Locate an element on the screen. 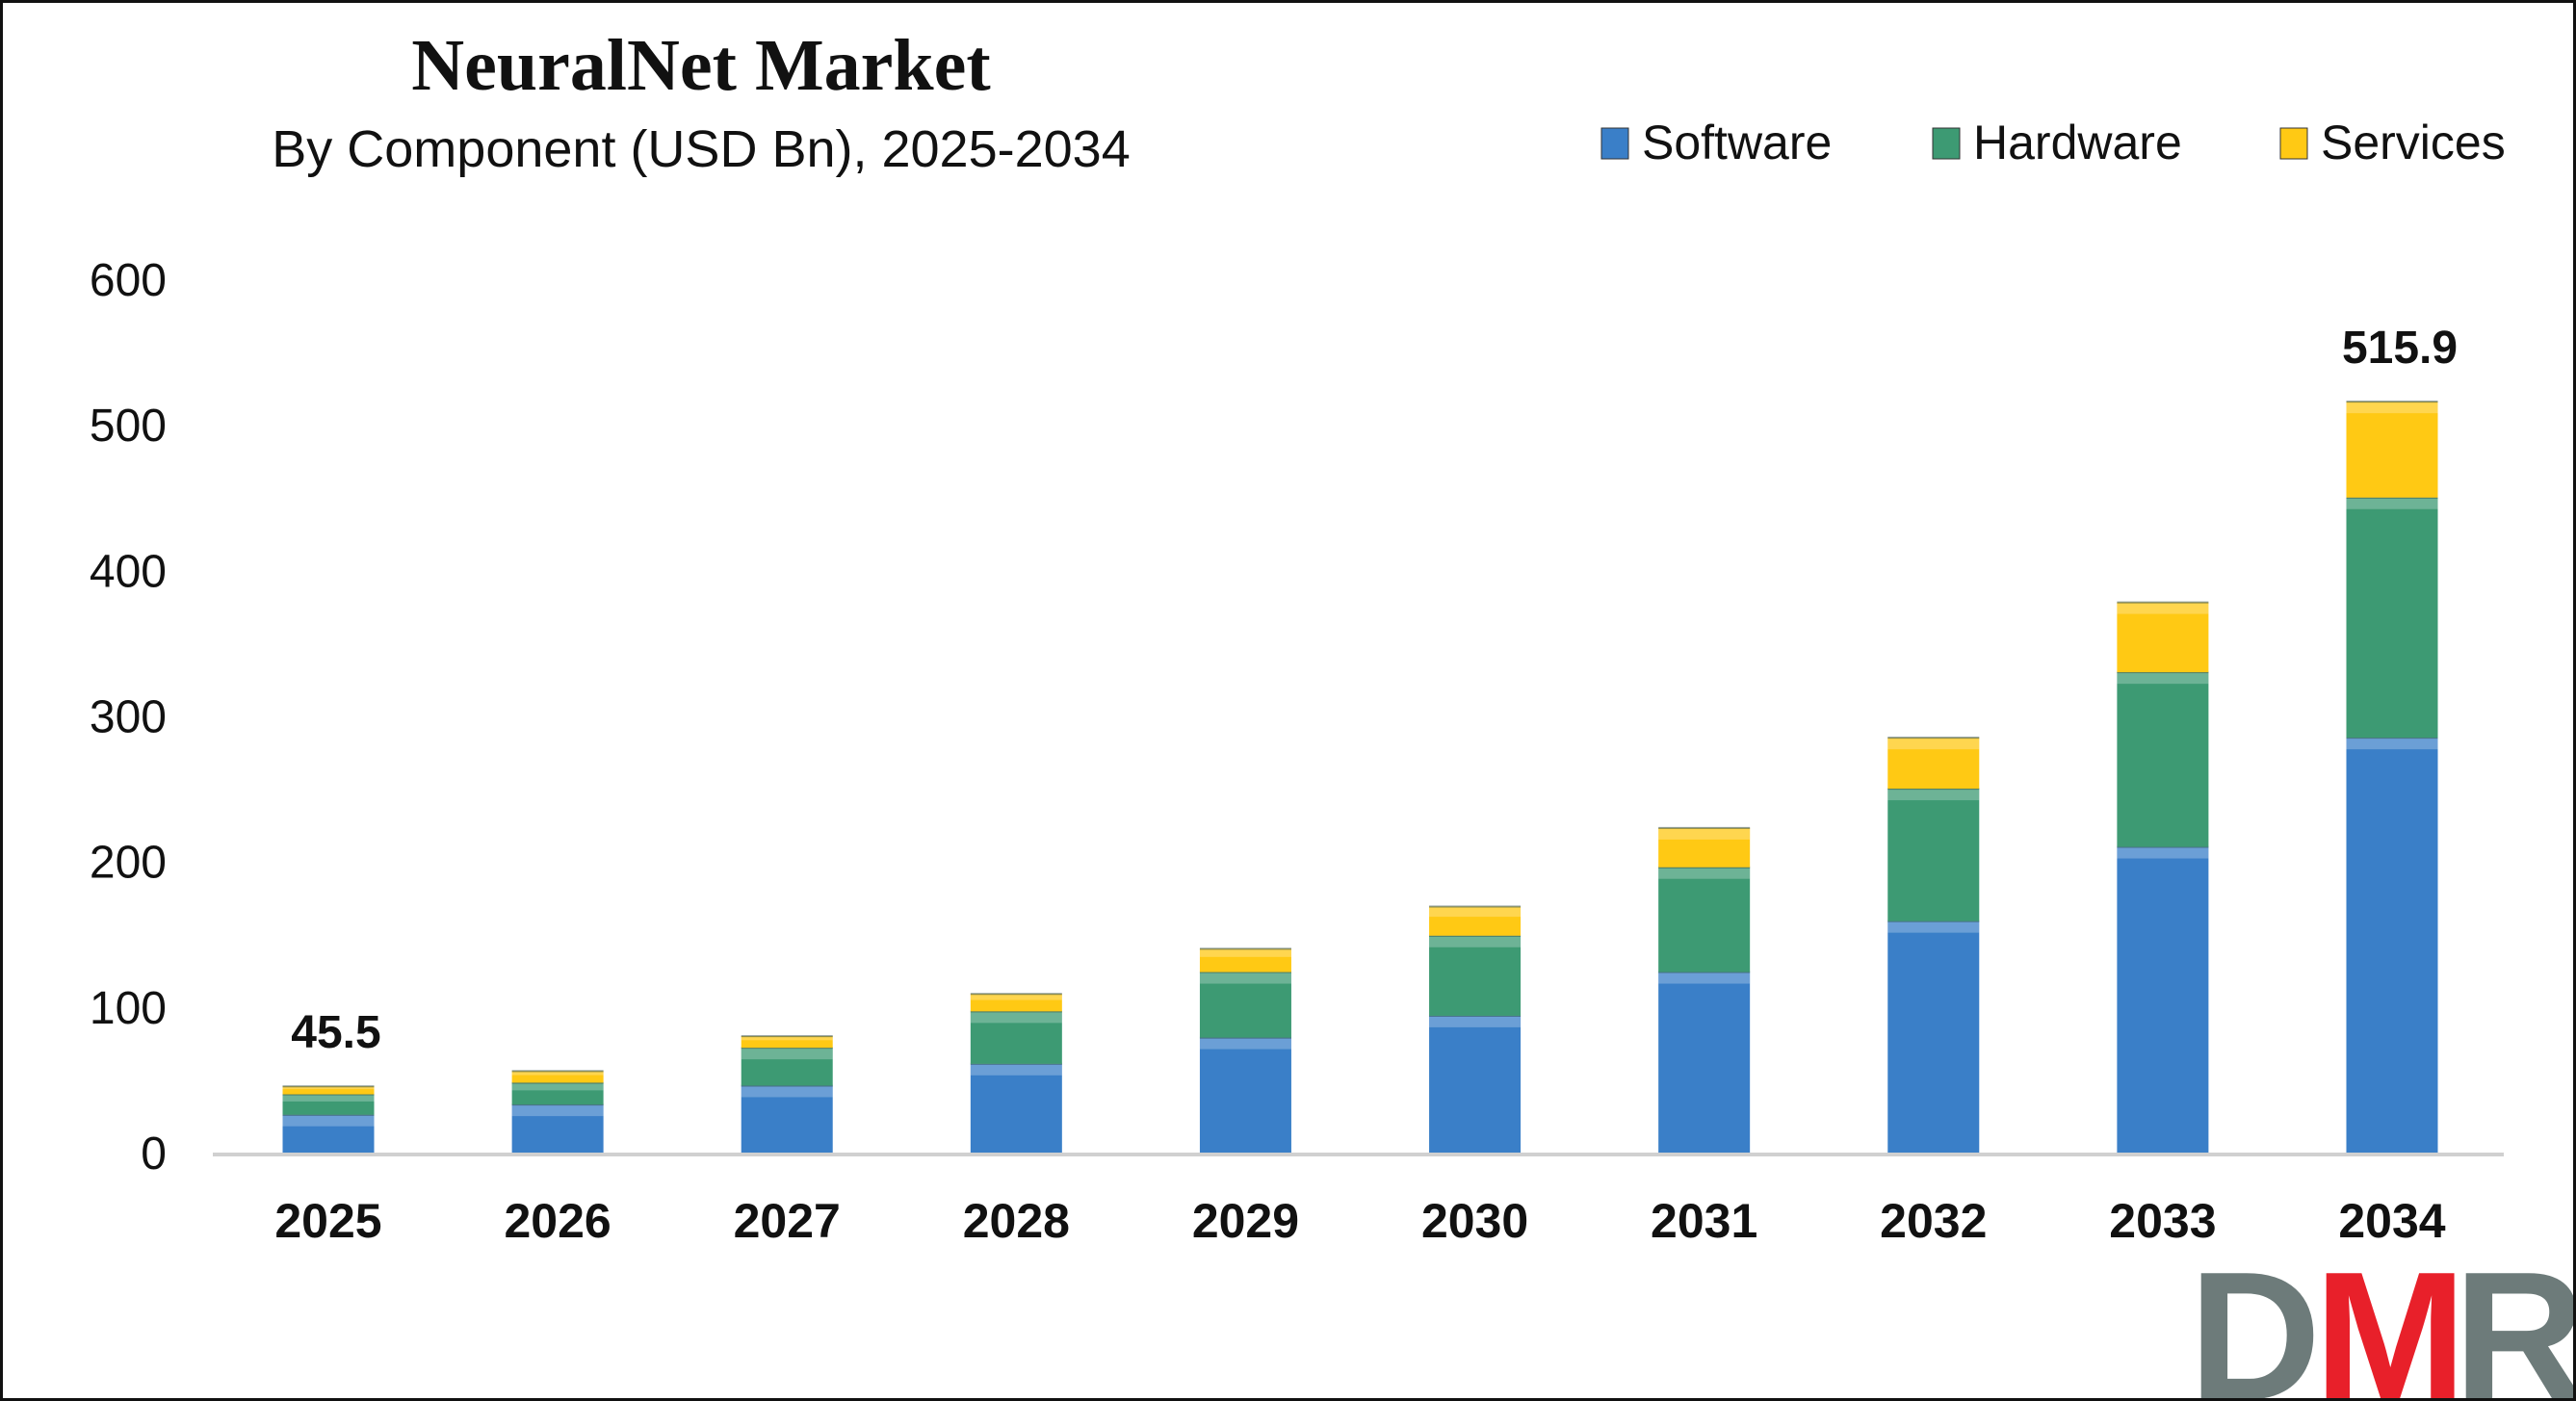 Image resolution: width=2576 pixels, height=1401 pixels. bar-hardware-2034 is located at coordinates (2392, 618).